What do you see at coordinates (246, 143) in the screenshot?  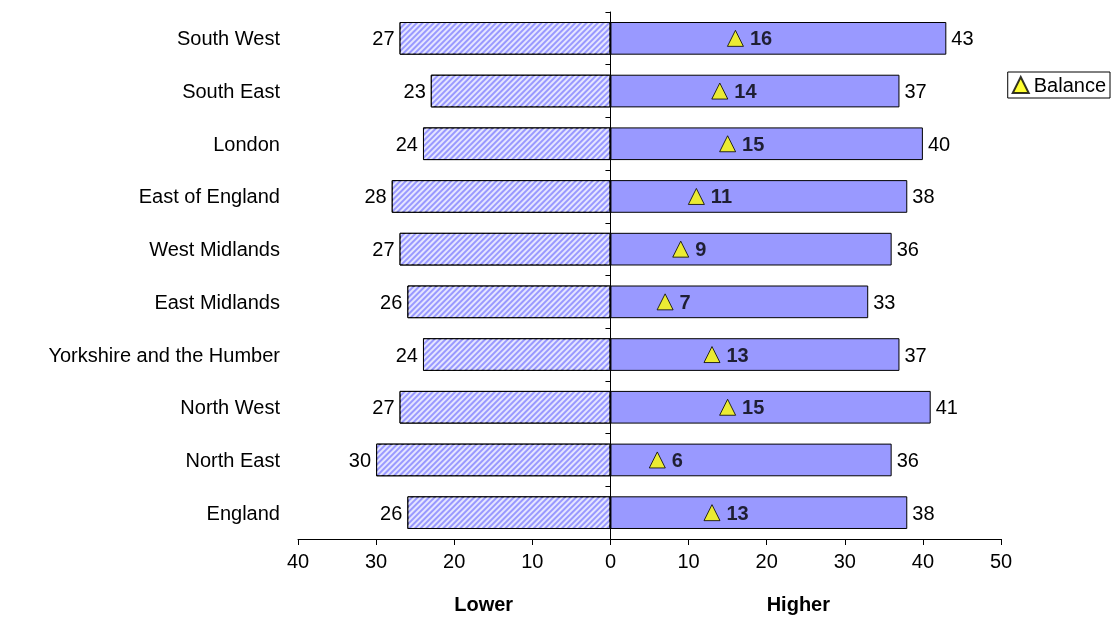 I see `y-tick-label: London` at bounding box center [246, 143].